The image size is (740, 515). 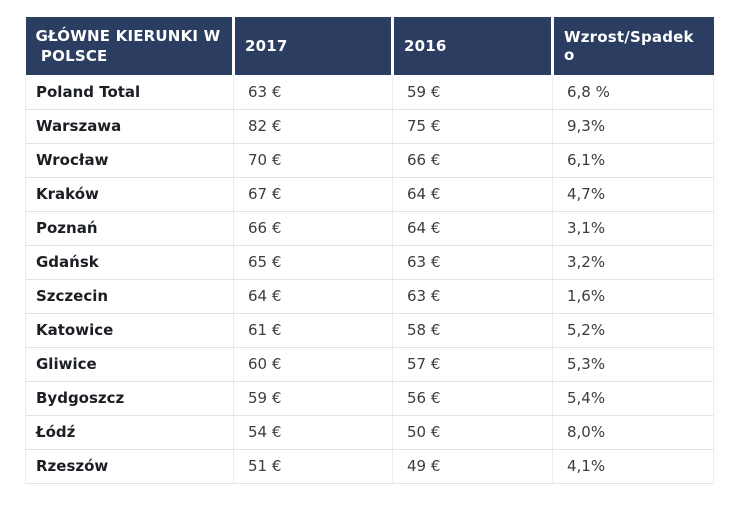 I want to click on price-2017-cell: 54 €, so click(x=313, y=432).